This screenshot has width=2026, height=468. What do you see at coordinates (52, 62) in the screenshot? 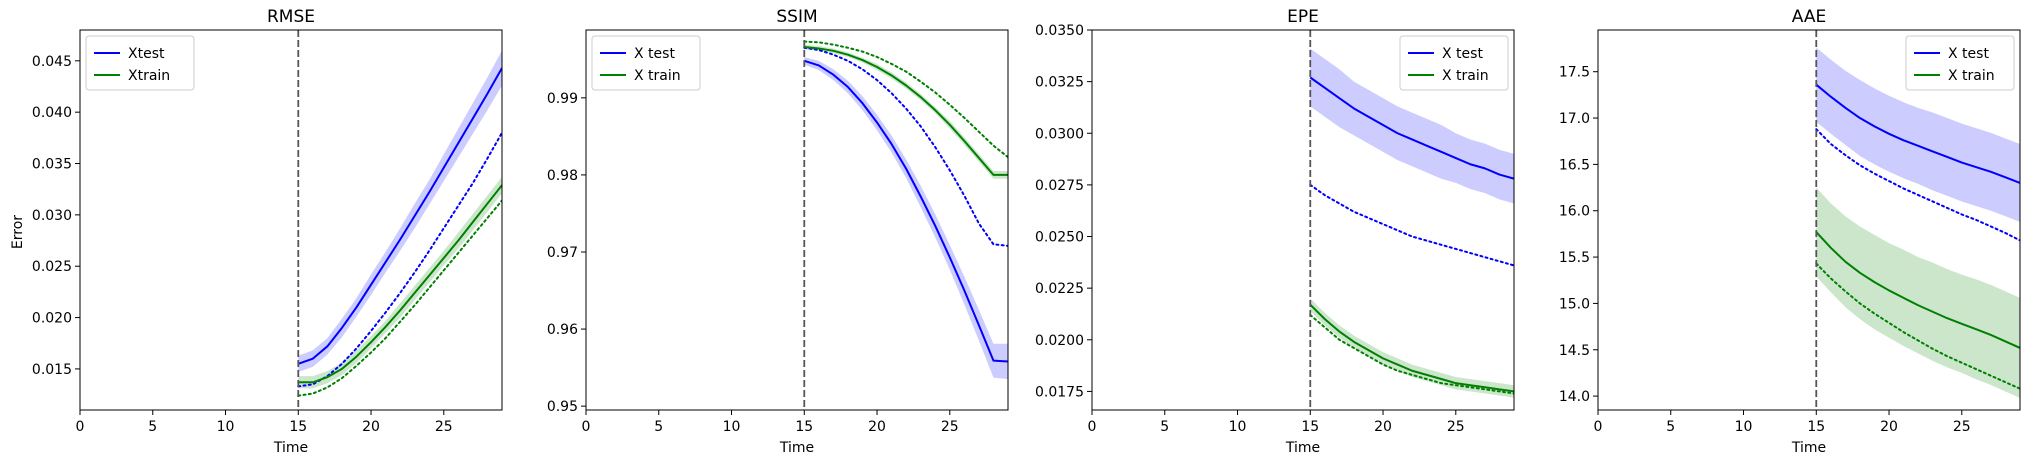
I see `y-tick-label: 0.045` at bounding box center [52, 62].